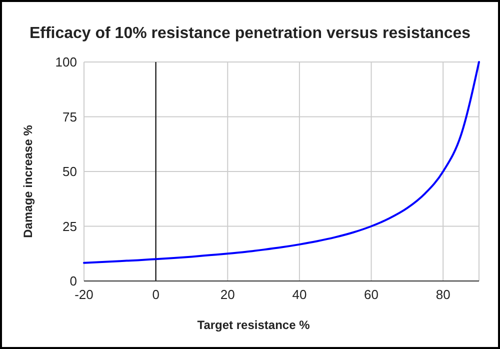 This screenshot has width=500, height=349. What do you see at coordinates (253, 325) in the screenshot?
I see `x-axis-title: Target resistance %` at bounding box center [253, 325].